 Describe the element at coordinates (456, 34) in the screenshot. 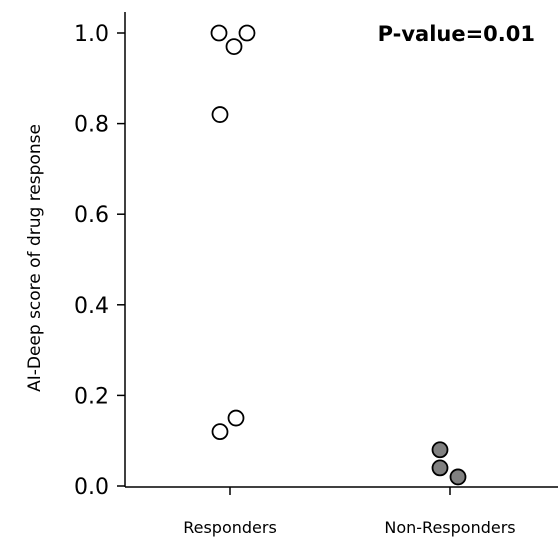

I see `p-value-annotation: P-value=0.01` at that location.